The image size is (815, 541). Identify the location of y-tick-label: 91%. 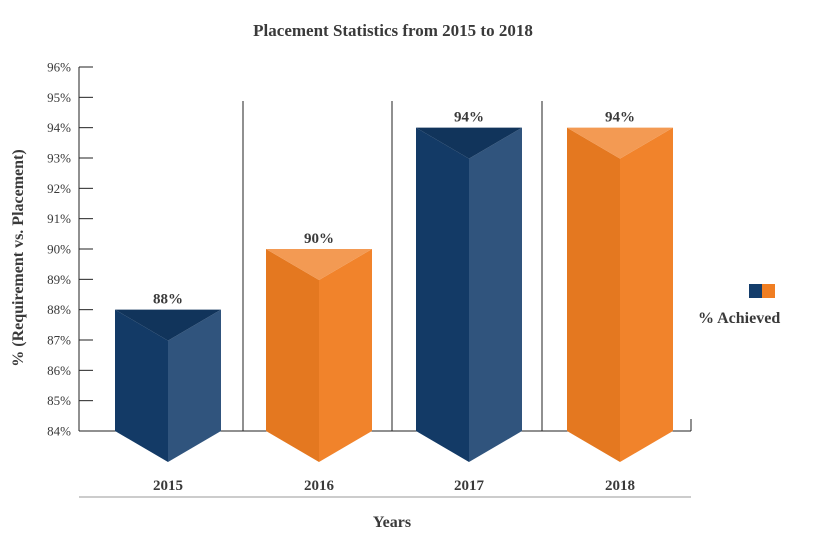
(59, 218).